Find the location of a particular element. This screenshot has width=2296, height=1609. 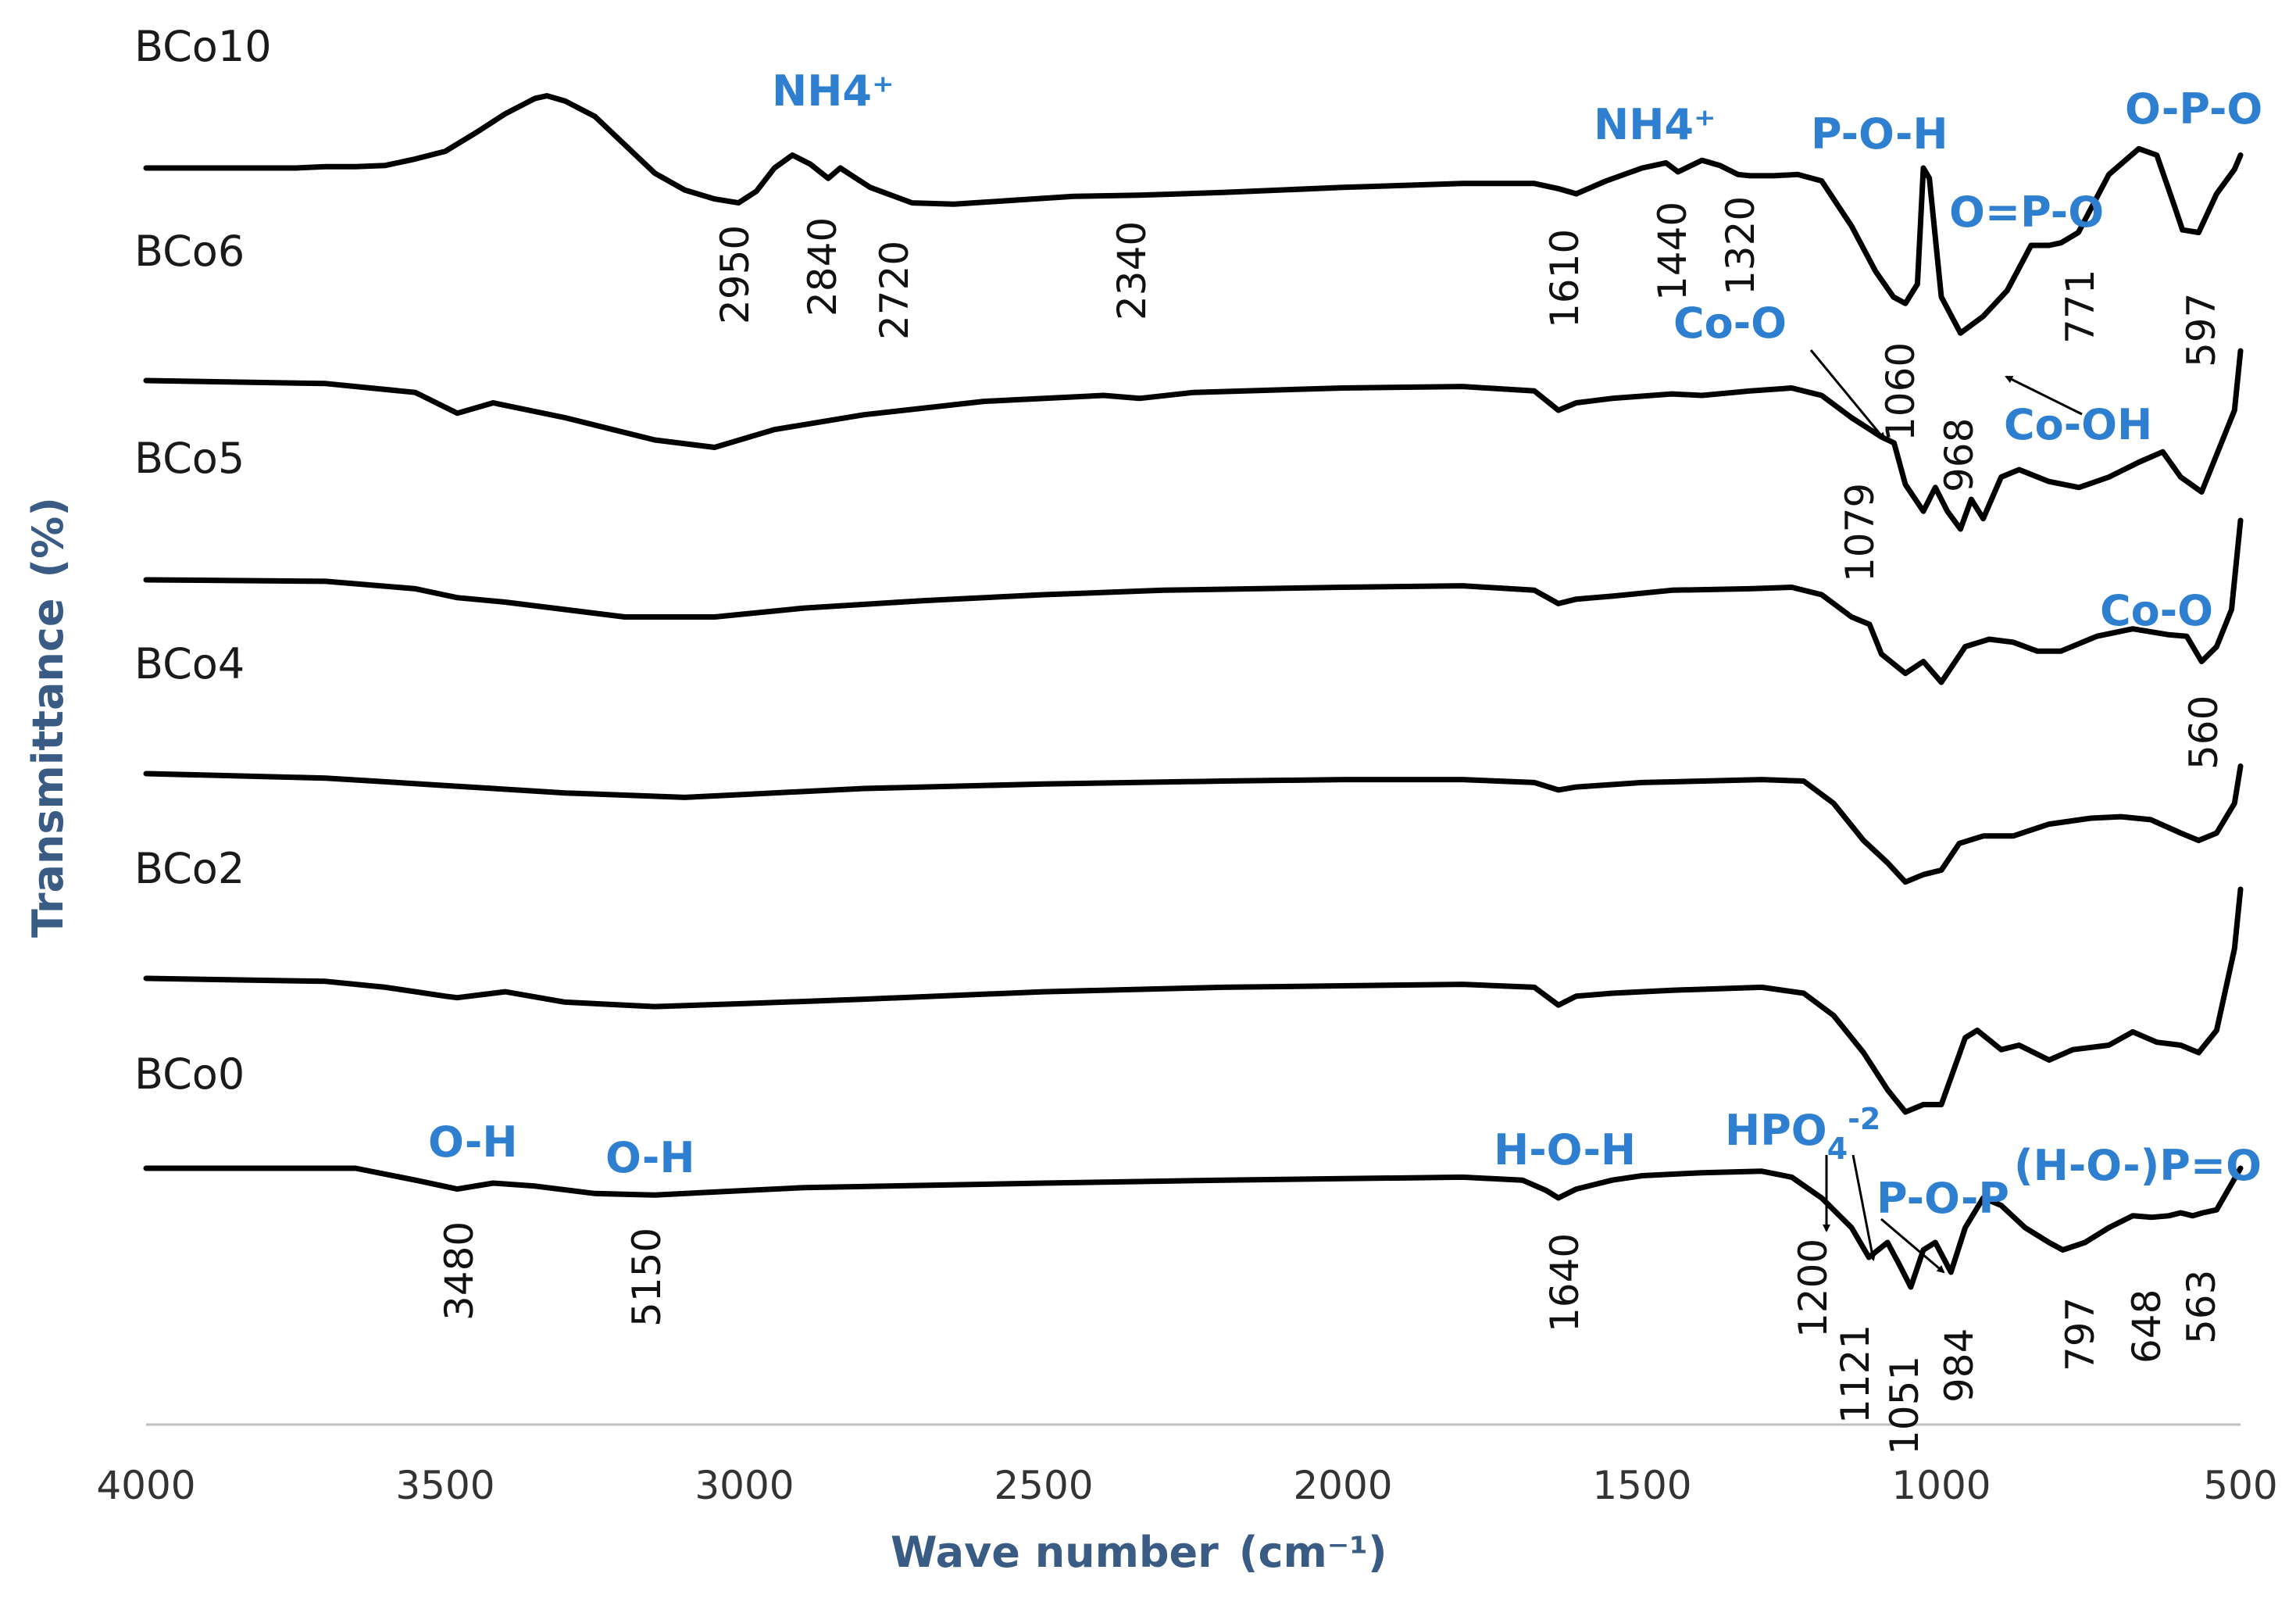

peak-label-1610: 1610 is located at coordinates (1564, 278).